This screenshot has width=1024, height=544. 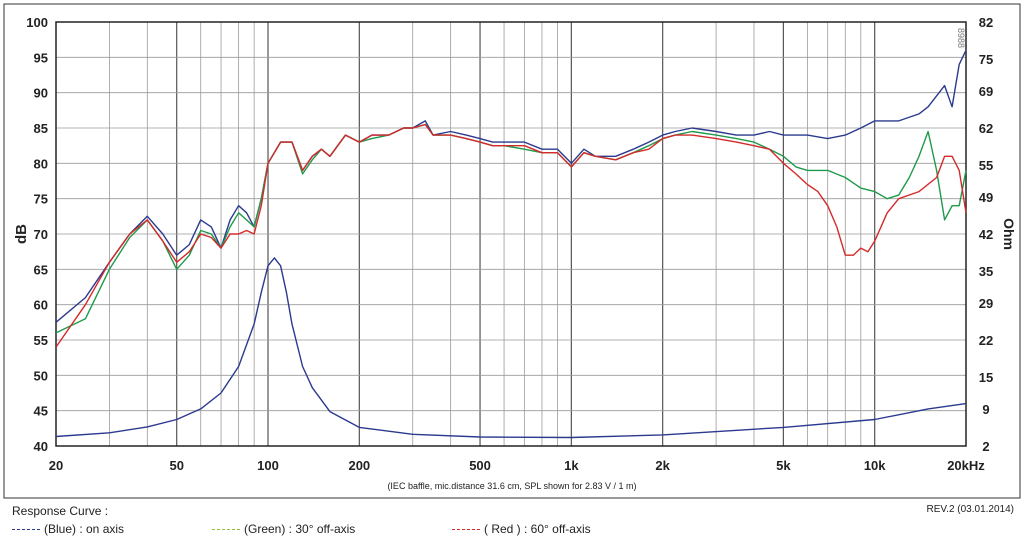 I want to click on x-tick-labels: 20 50 100 200 500 1k 2k 5k 10k 20kHz, so click(x=517, y=465).